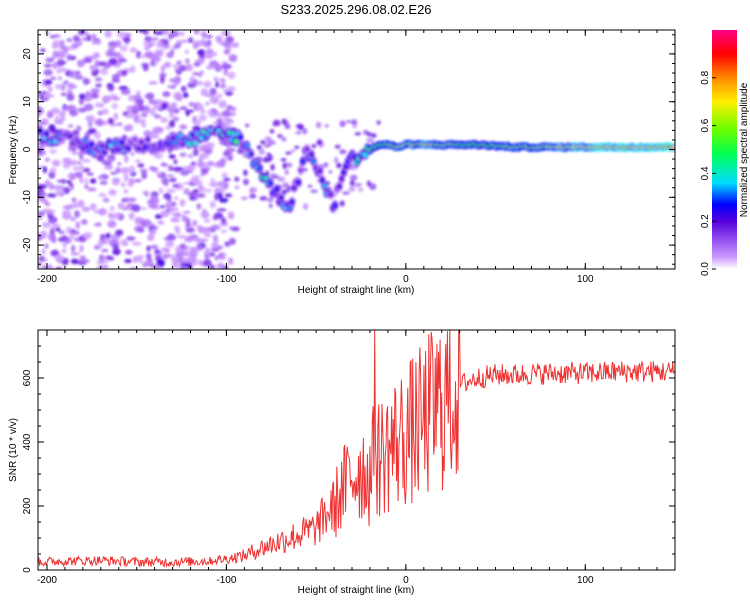 Image resolution: width=750 pixels, height=600 pixels. I want to click on y-tick-label: 600, so click(27, 377).